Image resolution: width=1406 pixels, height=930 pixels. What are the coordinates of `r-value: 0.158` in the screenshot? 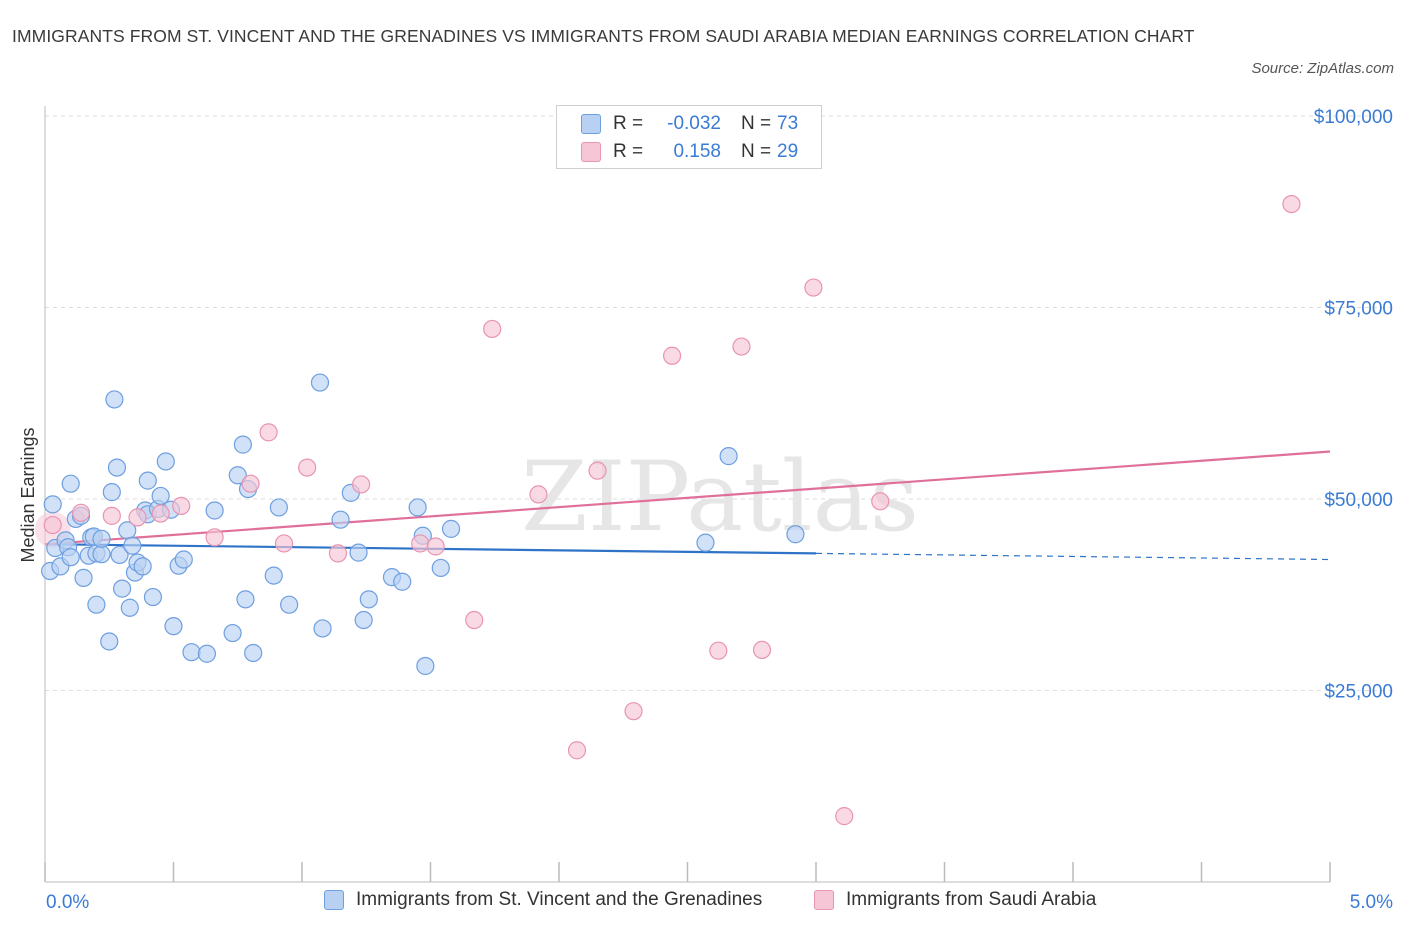 It's located at (697, 151).